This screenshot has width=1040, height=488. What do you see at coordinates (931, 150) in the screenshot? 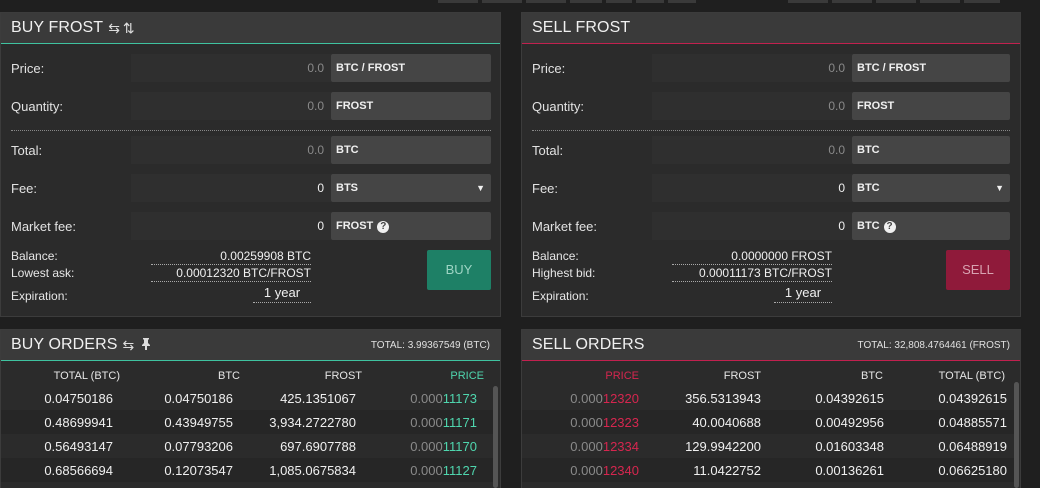
I see `total-unit: BTC` at bounding box center [931, 150].